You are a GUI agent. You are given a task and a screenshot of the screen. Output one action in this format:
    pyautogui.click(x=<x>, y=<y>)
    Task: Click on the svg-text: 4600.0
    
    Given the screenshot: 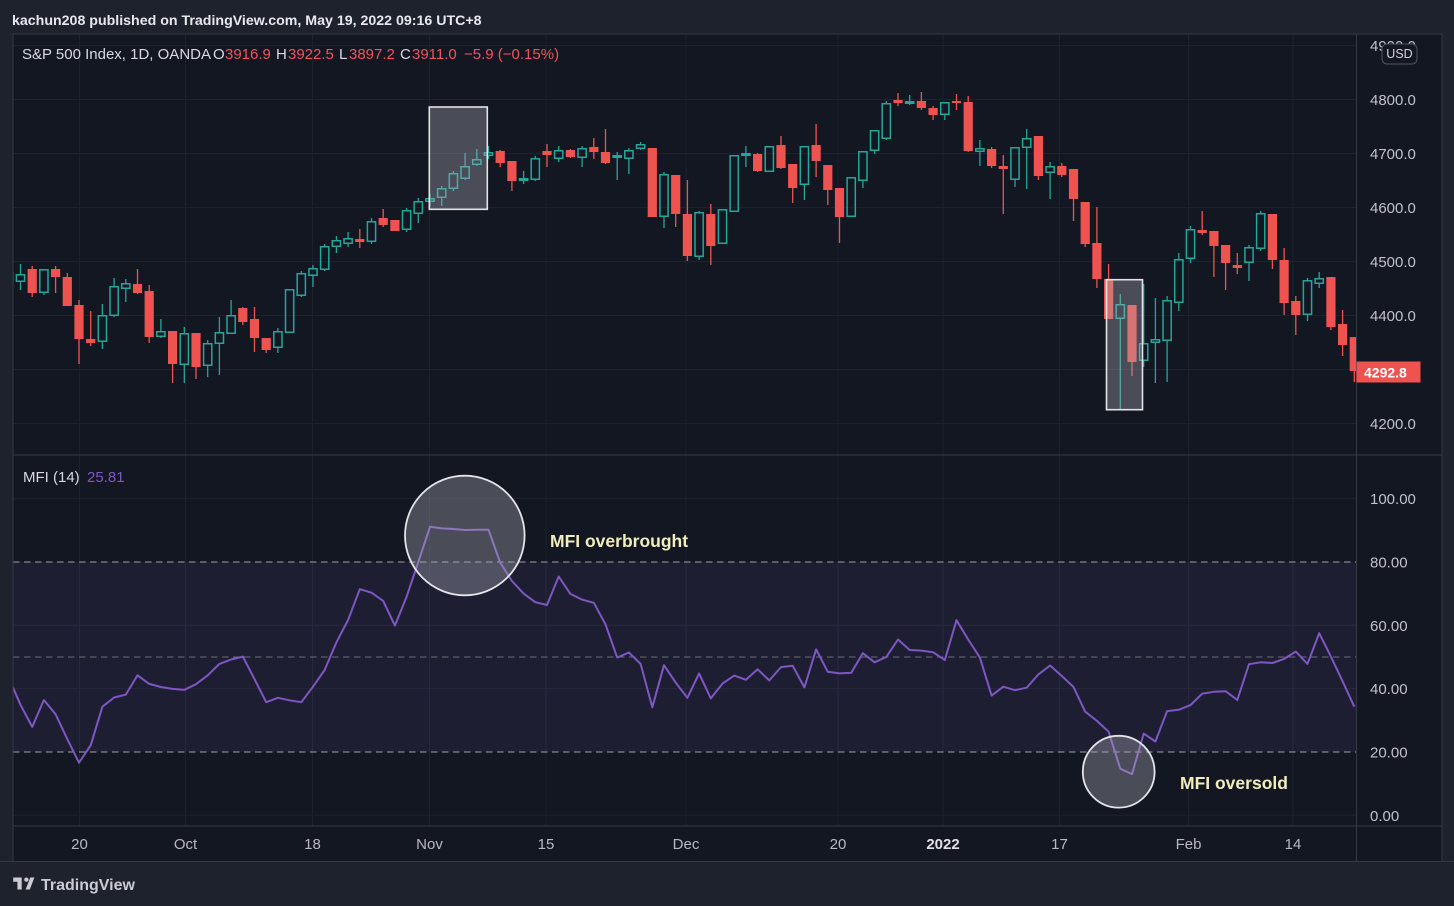 What is the action you would take?
    pyautogui.click(x=1393, y=208)
    